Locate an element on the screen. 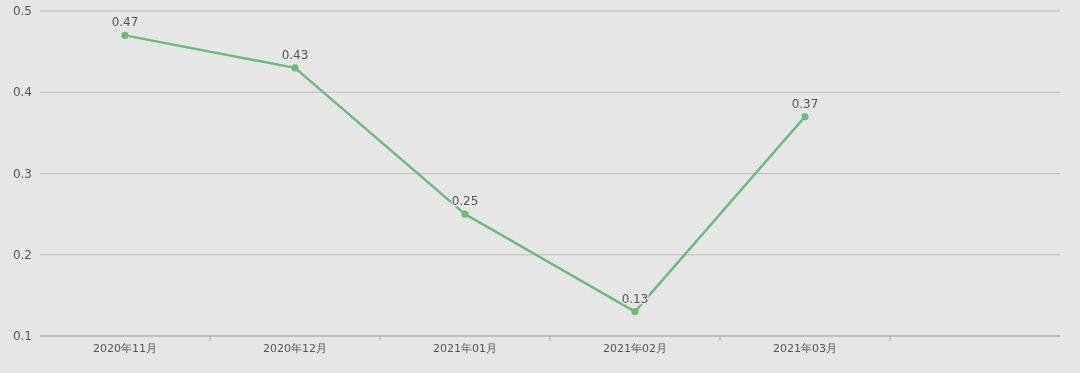  y-tick-label: 0.1 is located at coordinates (22, 336).